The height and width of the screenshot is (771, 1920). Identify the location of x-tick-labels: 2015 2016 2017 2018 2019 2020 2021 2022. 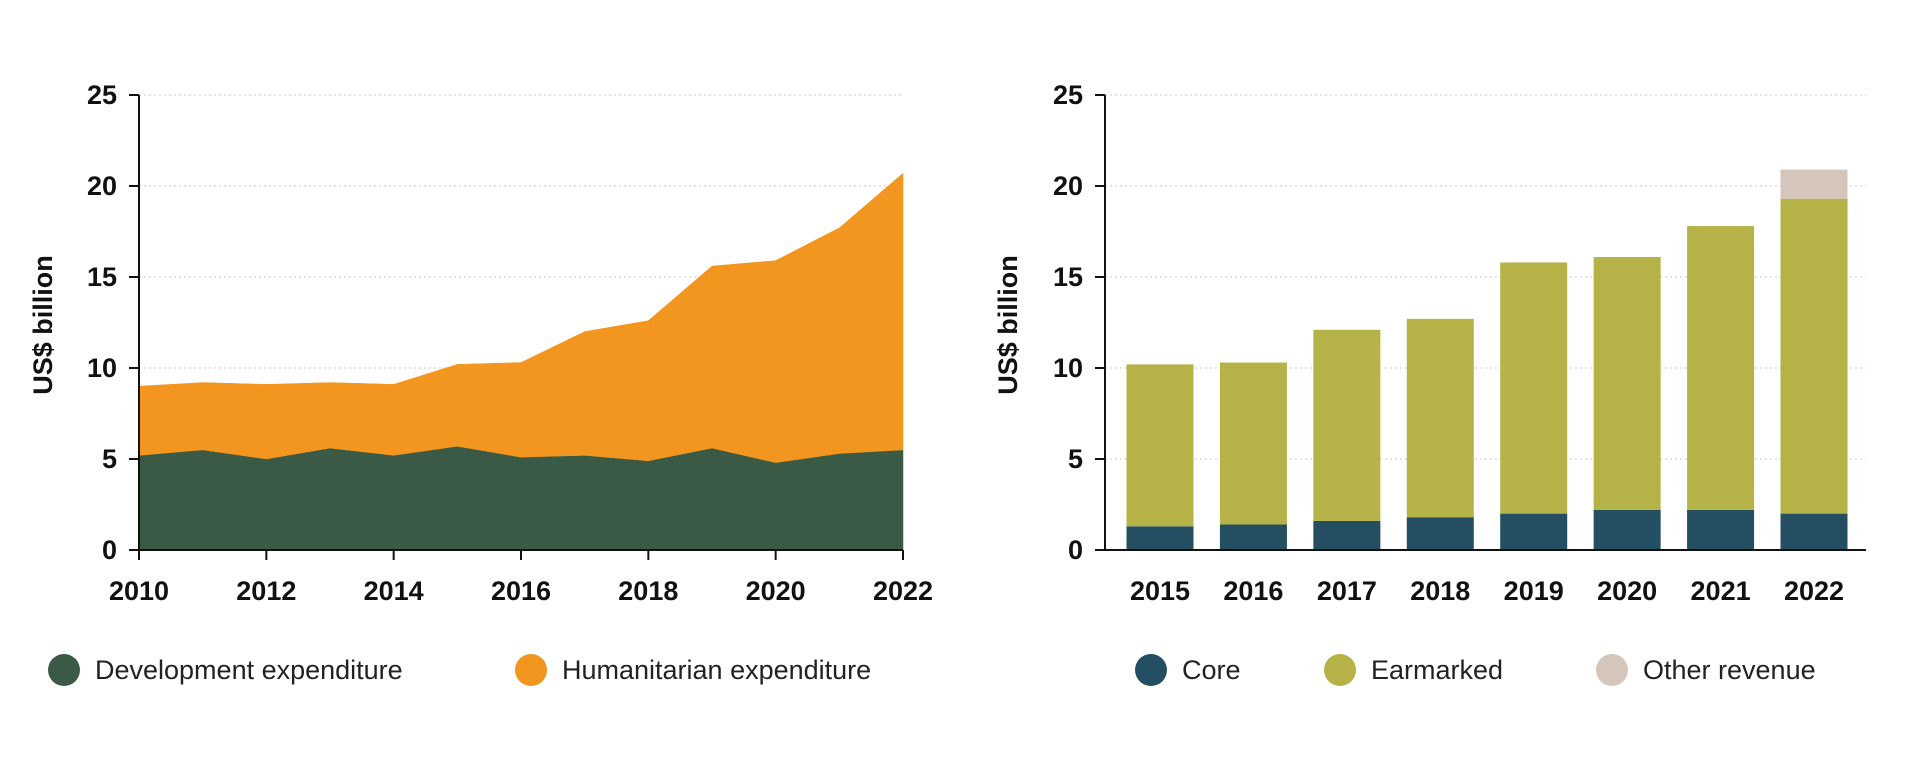
(1487, 591).